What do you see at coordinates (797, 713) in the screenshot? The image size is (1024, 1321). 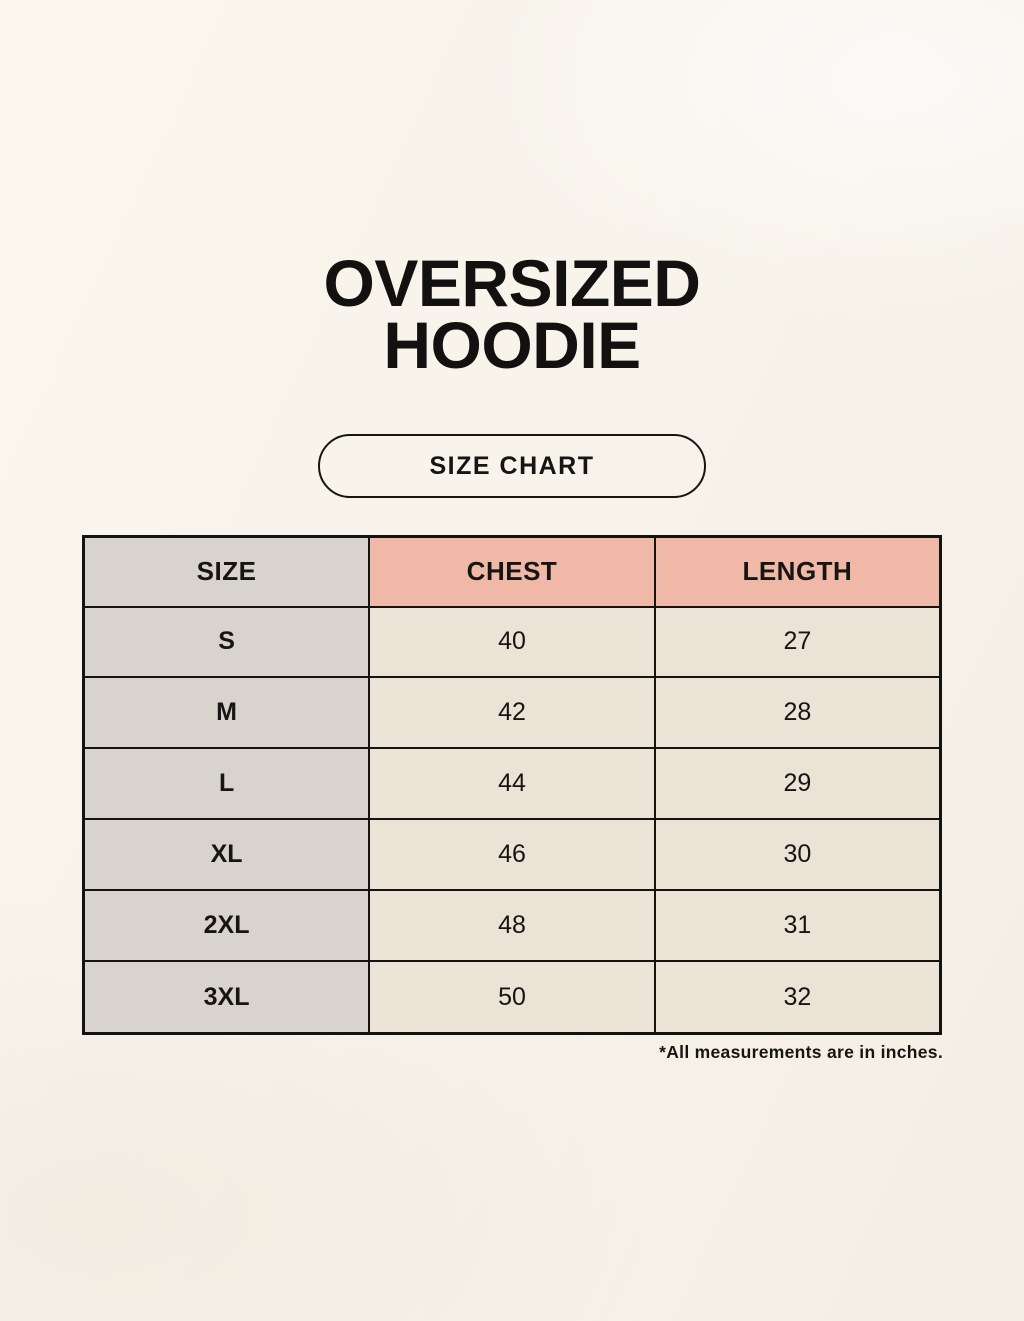 I see `length-value: 28` at bounding box center [797, 713].